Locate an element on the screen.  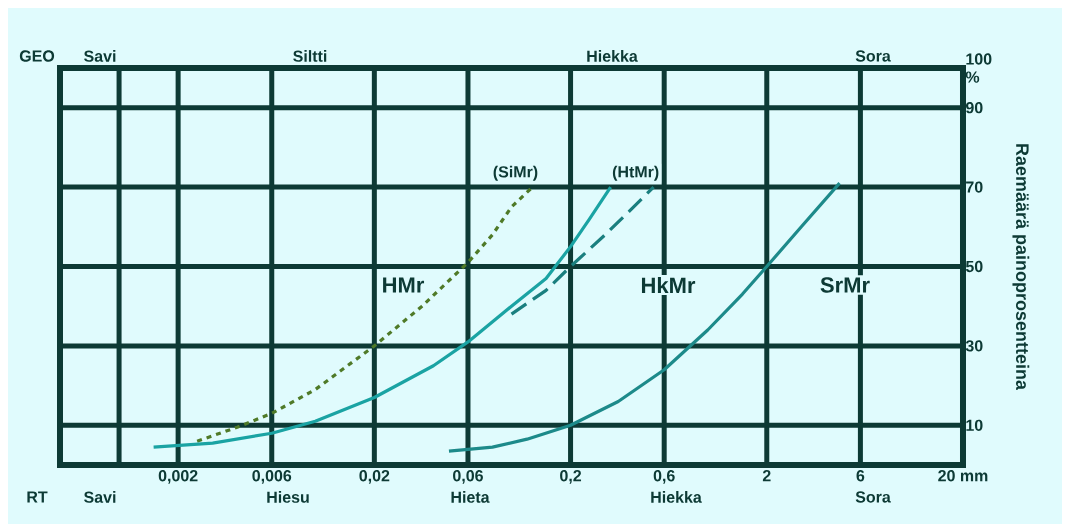
x-tick-label: 6 is located at coordinates (860, 476).